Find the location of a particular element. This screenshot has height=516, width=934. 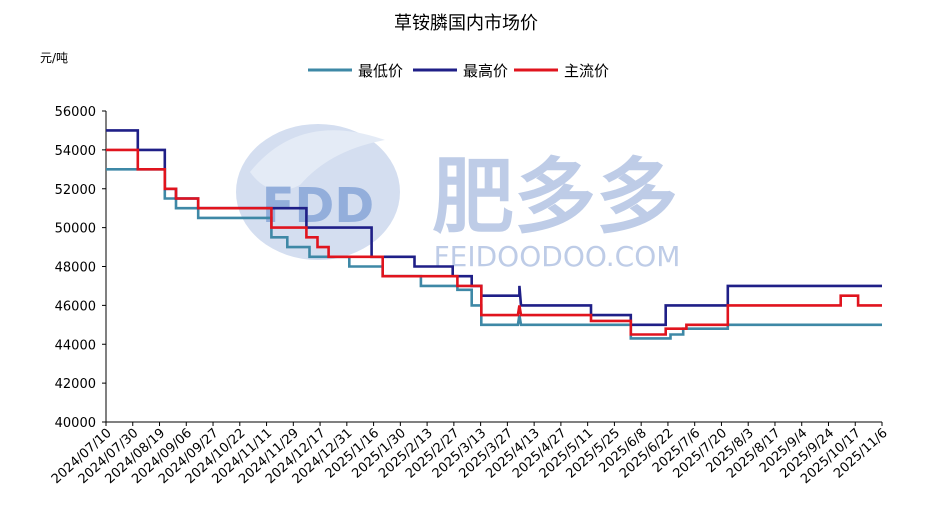

y-tick-label: 48000 is located at coordinates (75, 268).